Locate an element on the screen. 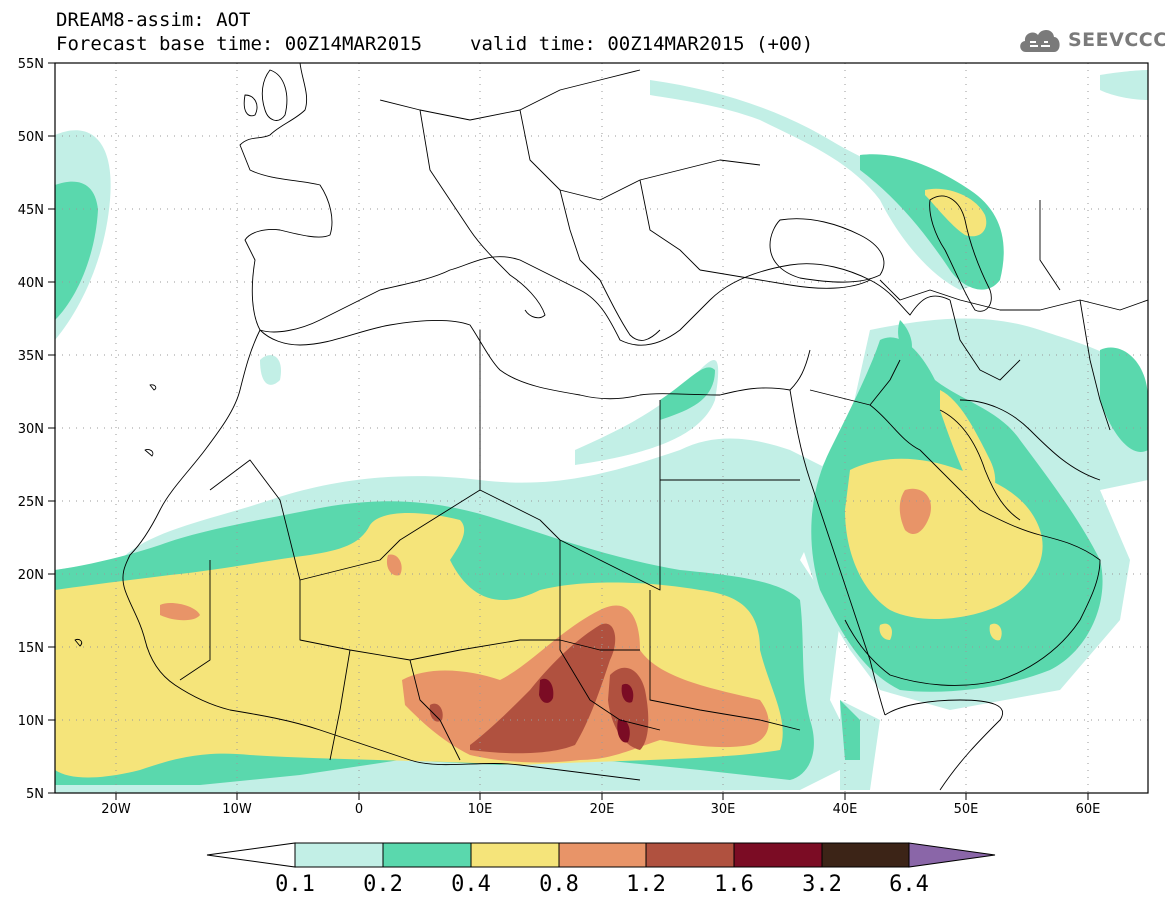  colorbar-label: 1.6 is located at coordinates (734, 884).